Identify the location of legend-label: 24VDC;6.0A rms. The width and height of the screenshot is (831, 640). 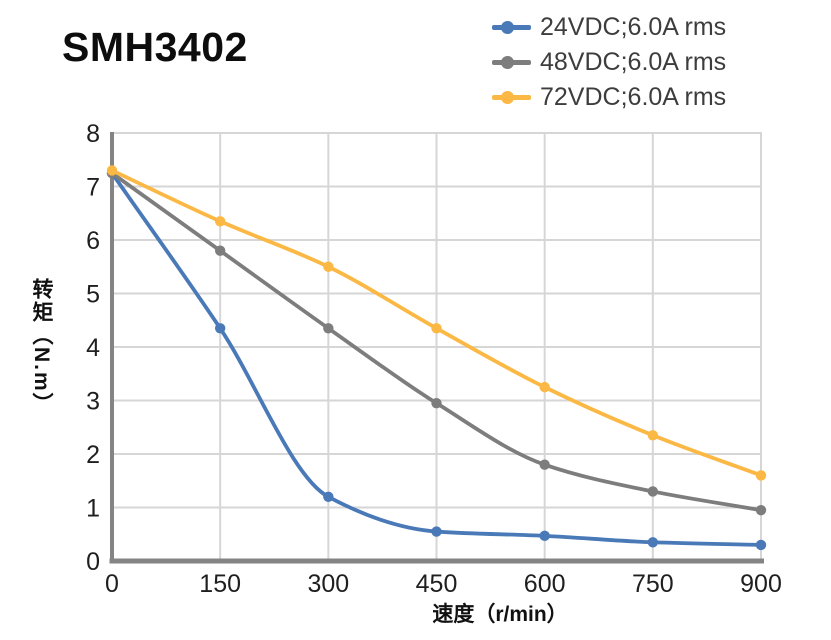
(633, 27).